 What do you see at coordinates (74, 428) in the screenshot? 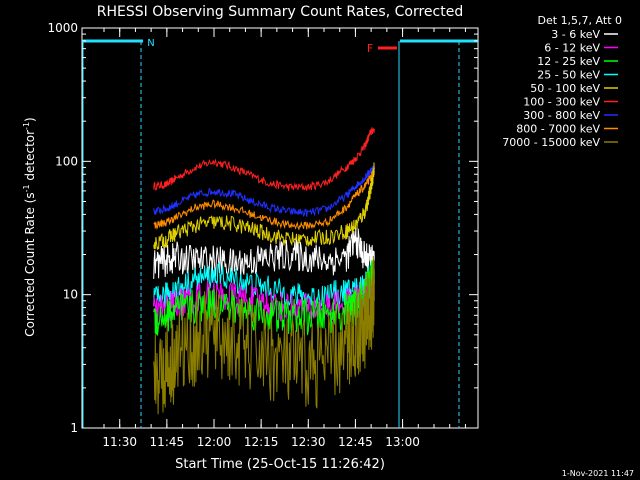
I see `y-tick-label: 1` at bounding box center [74, 428].